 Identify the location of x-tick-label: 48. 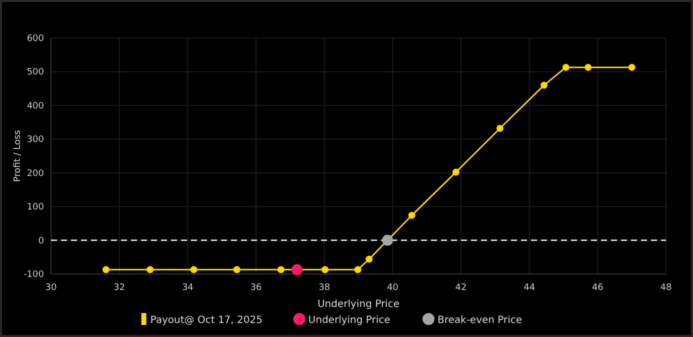
(666, 288).